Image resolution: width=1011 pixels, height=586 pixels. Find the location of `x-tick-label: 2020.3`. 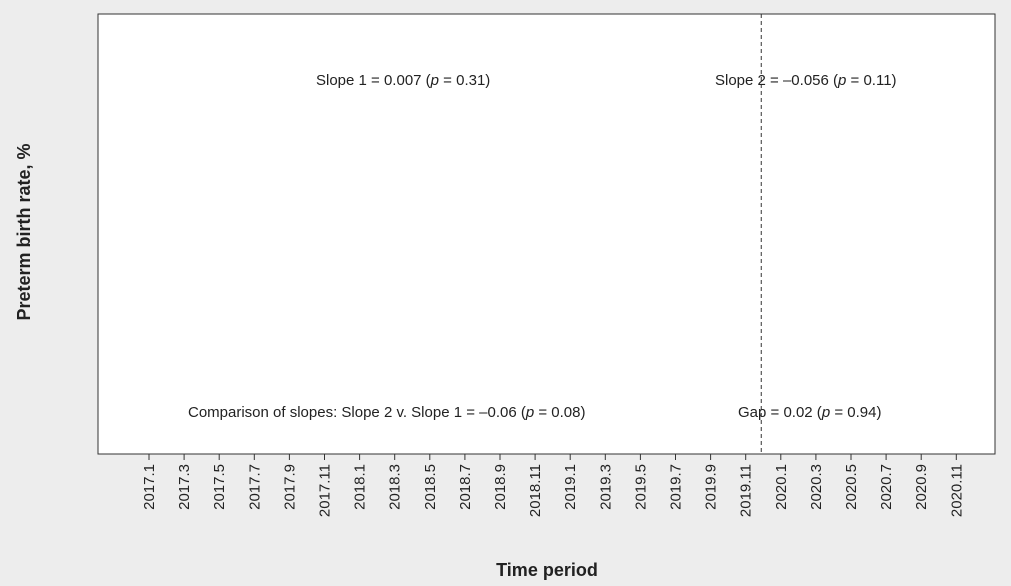

x-tick-label: 2020.3 is located at coordinates (816, 487).